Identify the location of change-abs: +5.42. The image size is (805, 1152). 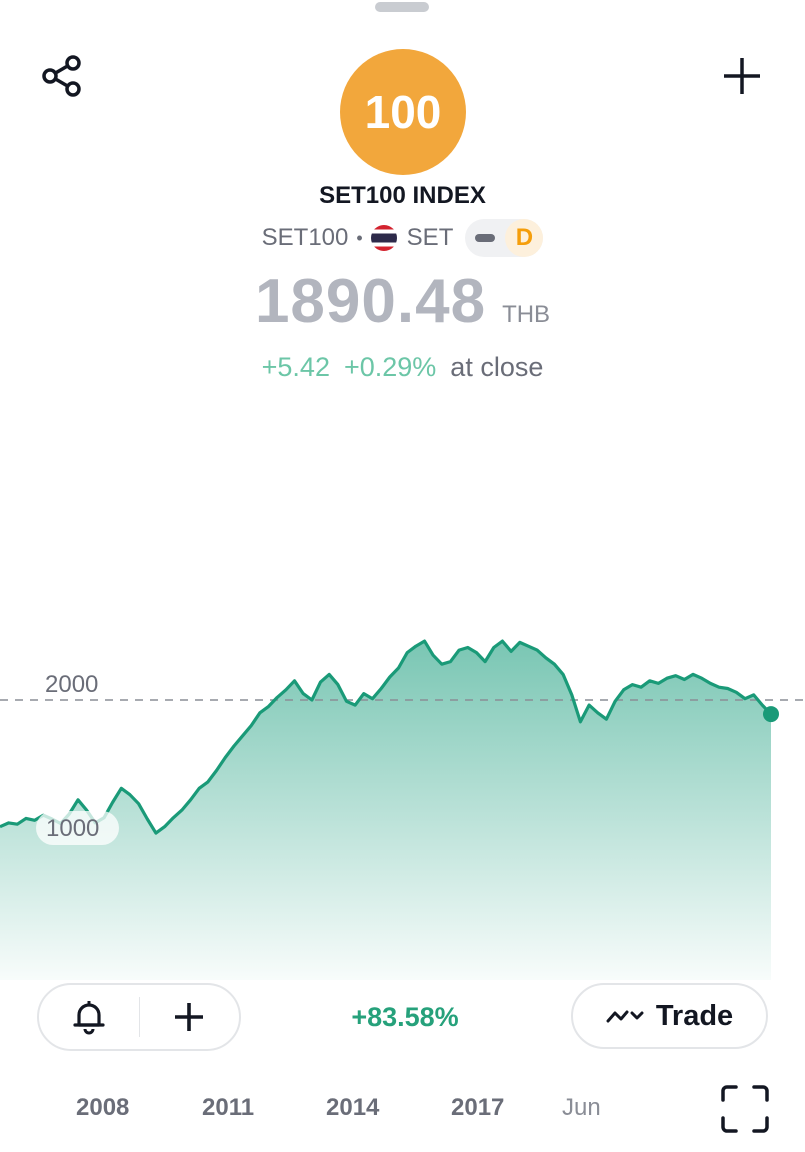
(295, 367).